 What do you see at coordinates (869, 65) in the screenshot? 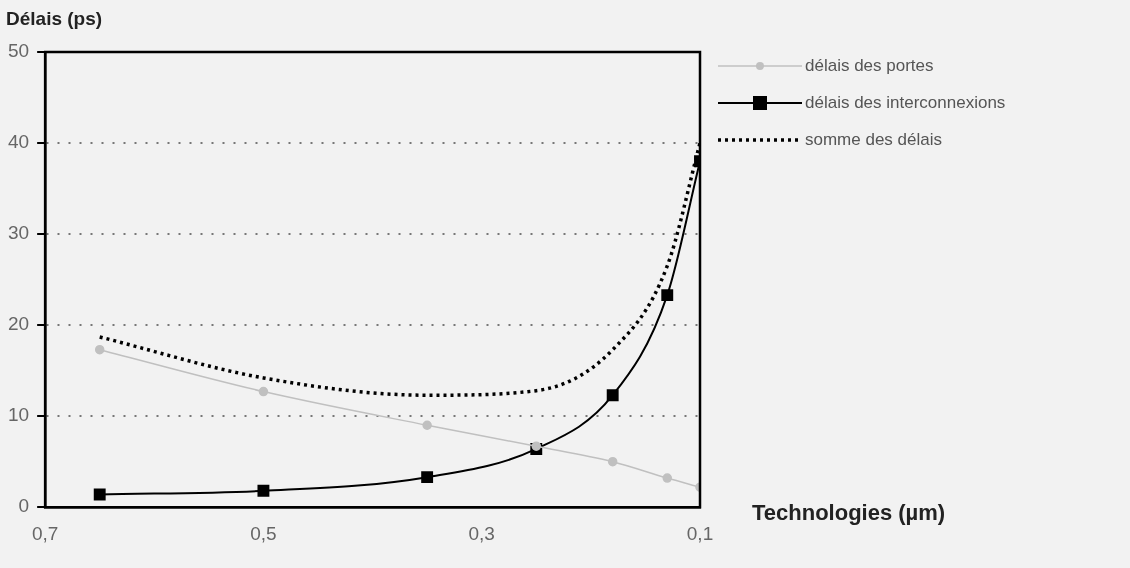
I see `legend-label: délais des portes` at bounding box center [869, 65].